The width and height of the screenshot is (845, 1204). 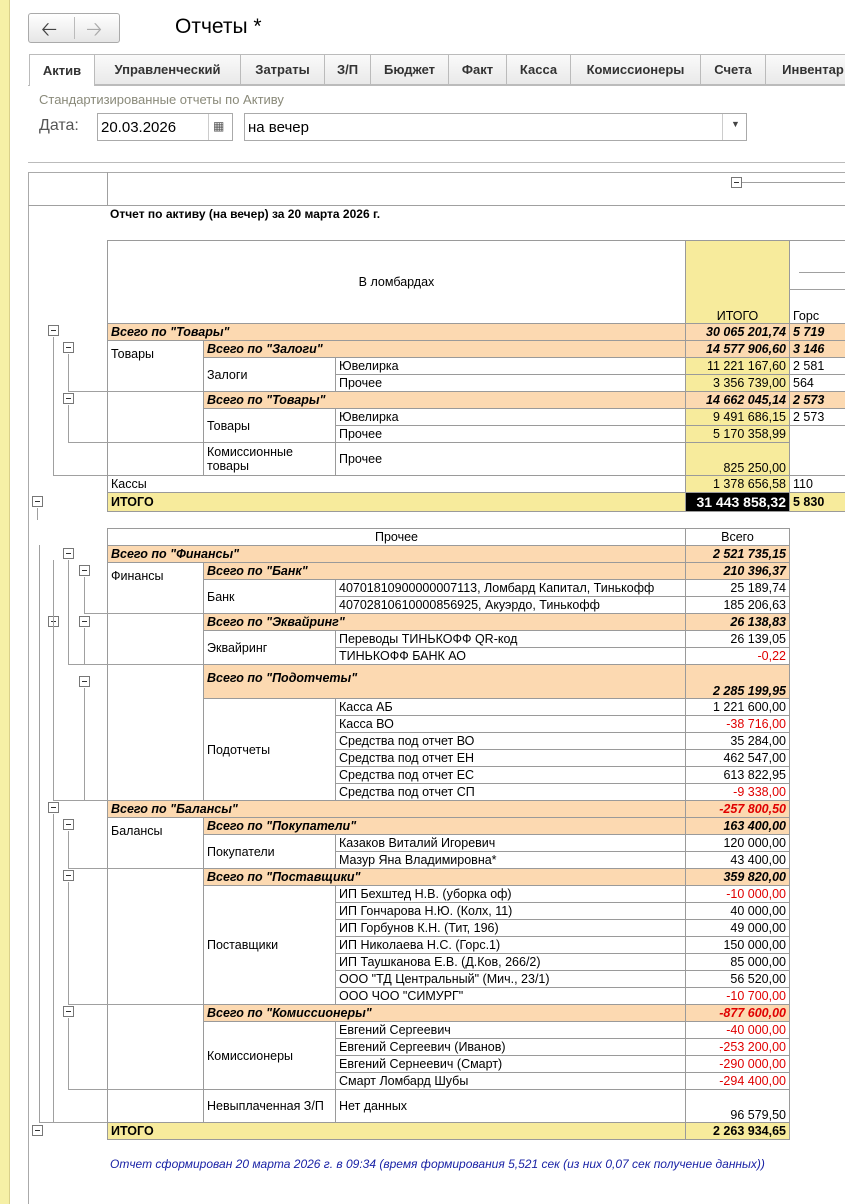 What do you see at coordinates (733, 69) in the screenshot?
I see `tab: Счета` at bounding box center [733, 69].